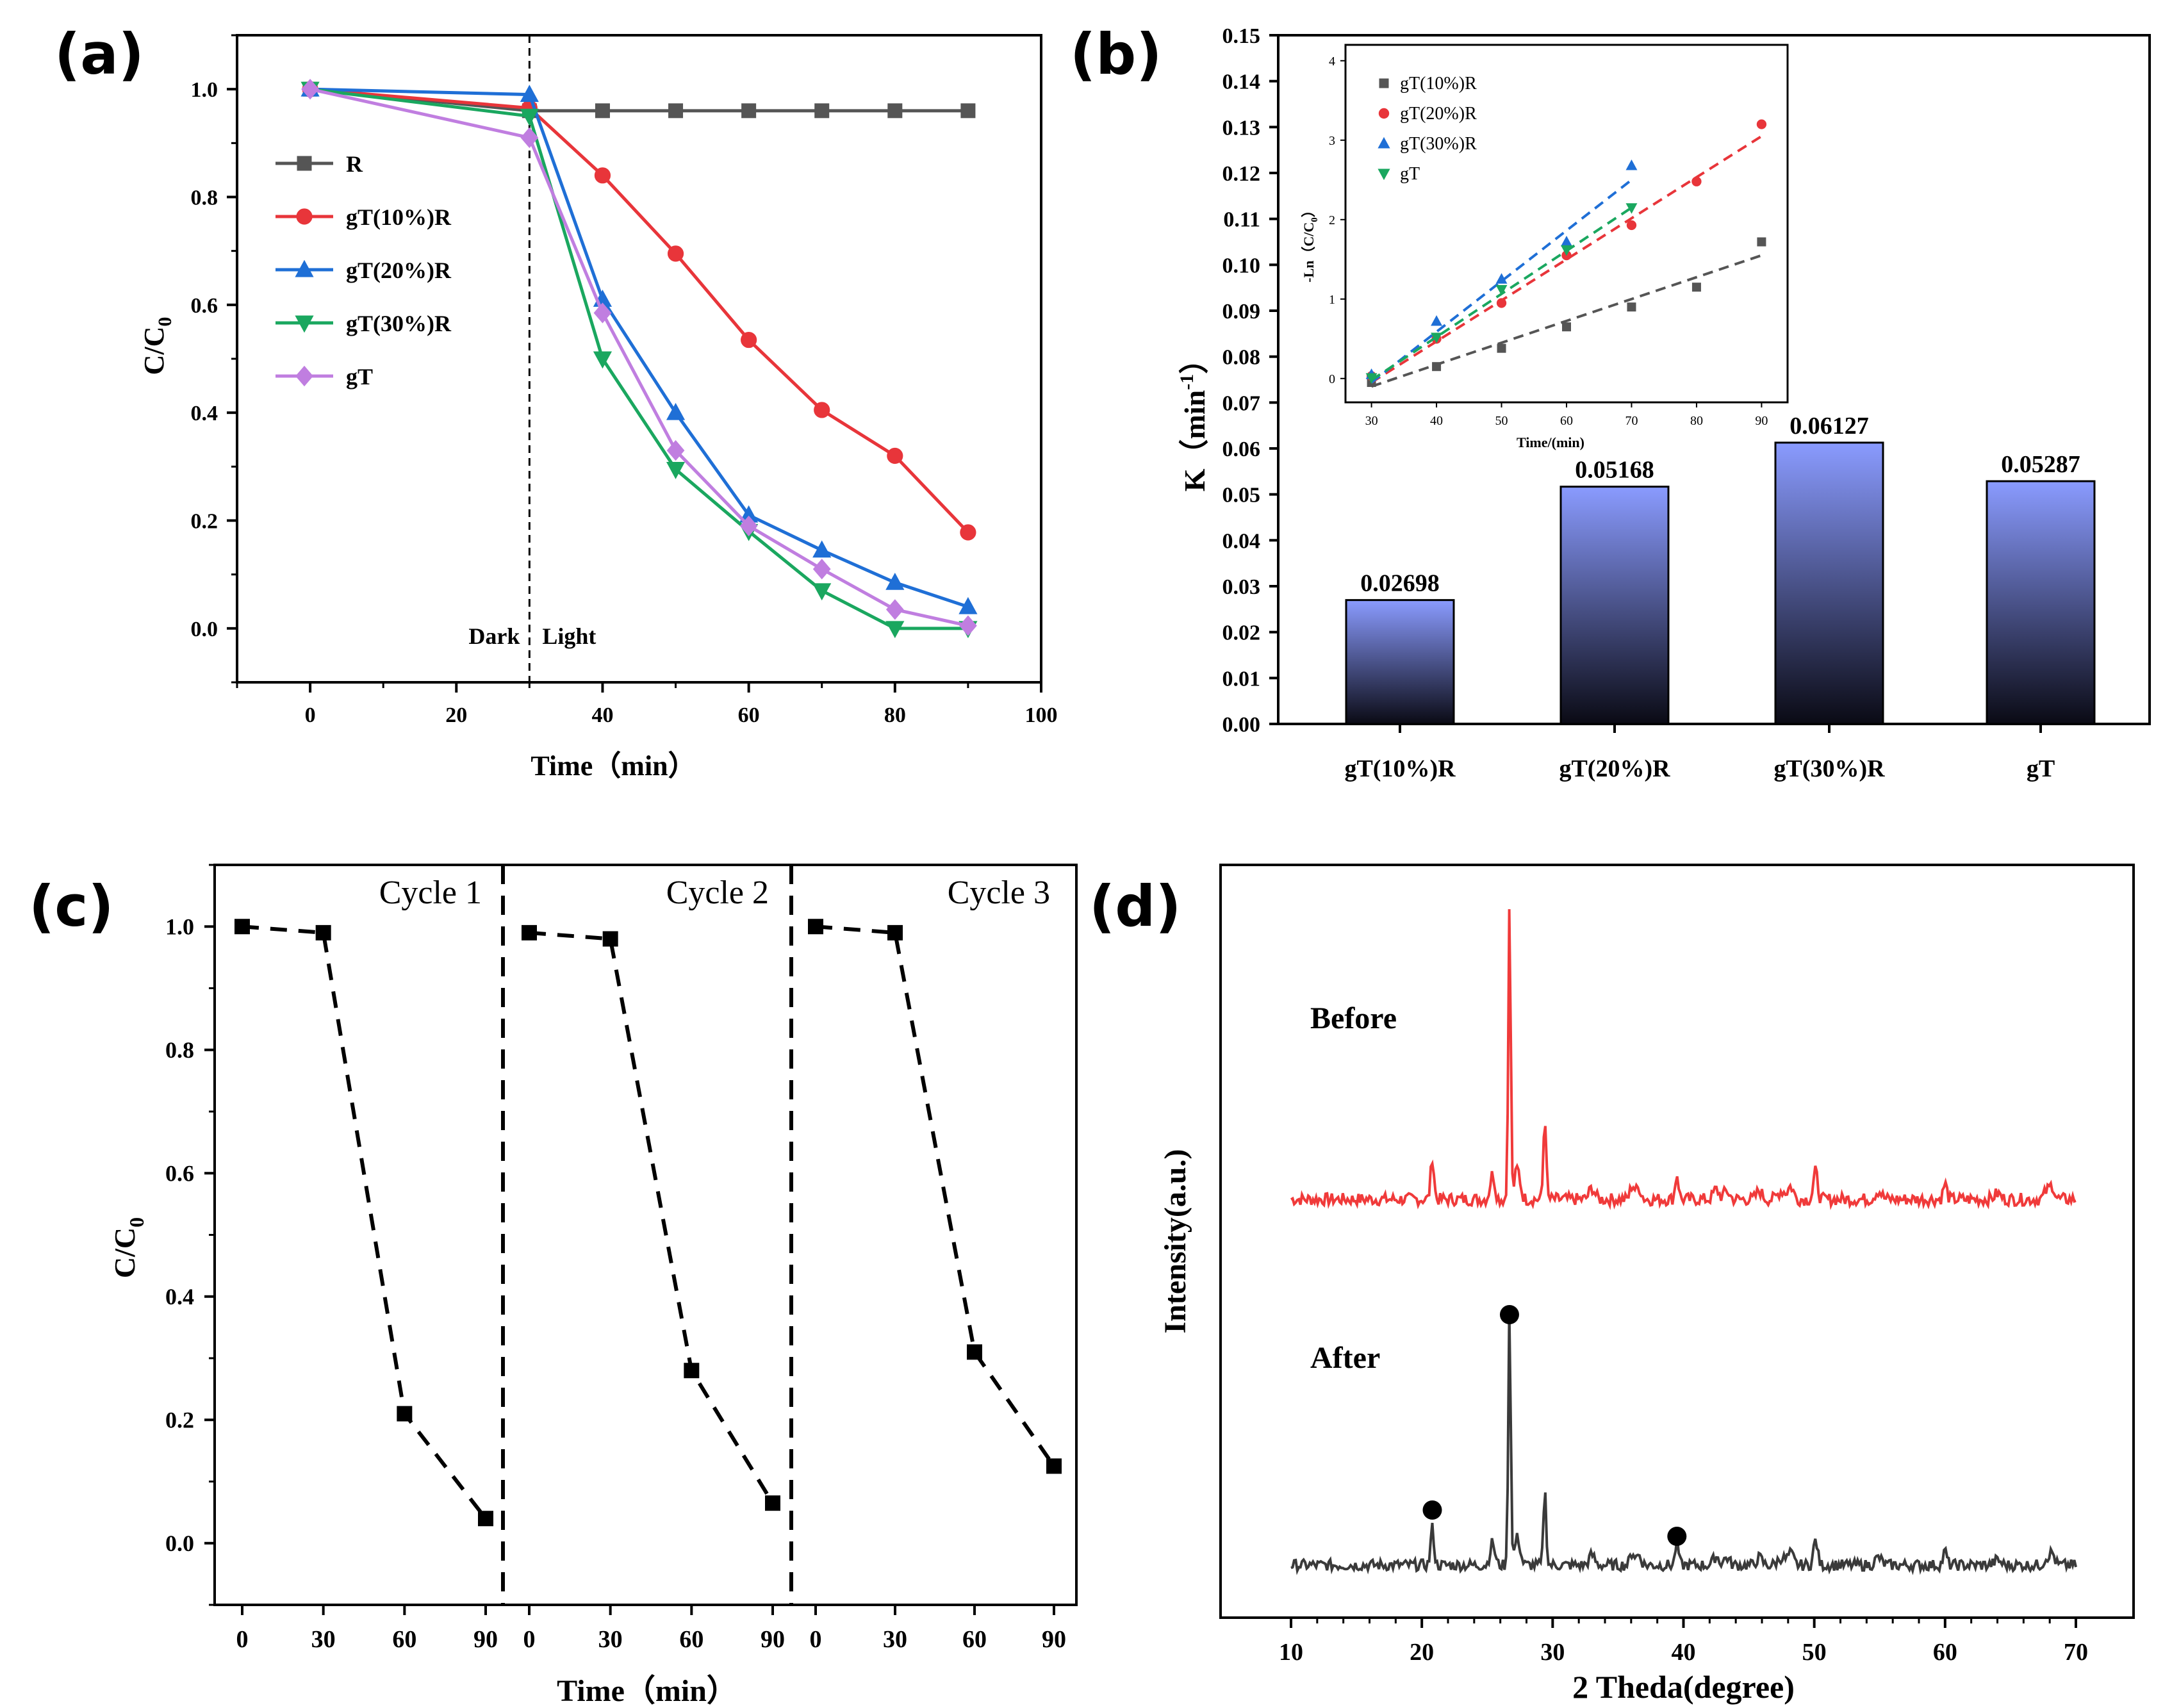  Describe the element at coordinates (822, 592) in the screenshot. I see `data-point-gT30R` at that location.